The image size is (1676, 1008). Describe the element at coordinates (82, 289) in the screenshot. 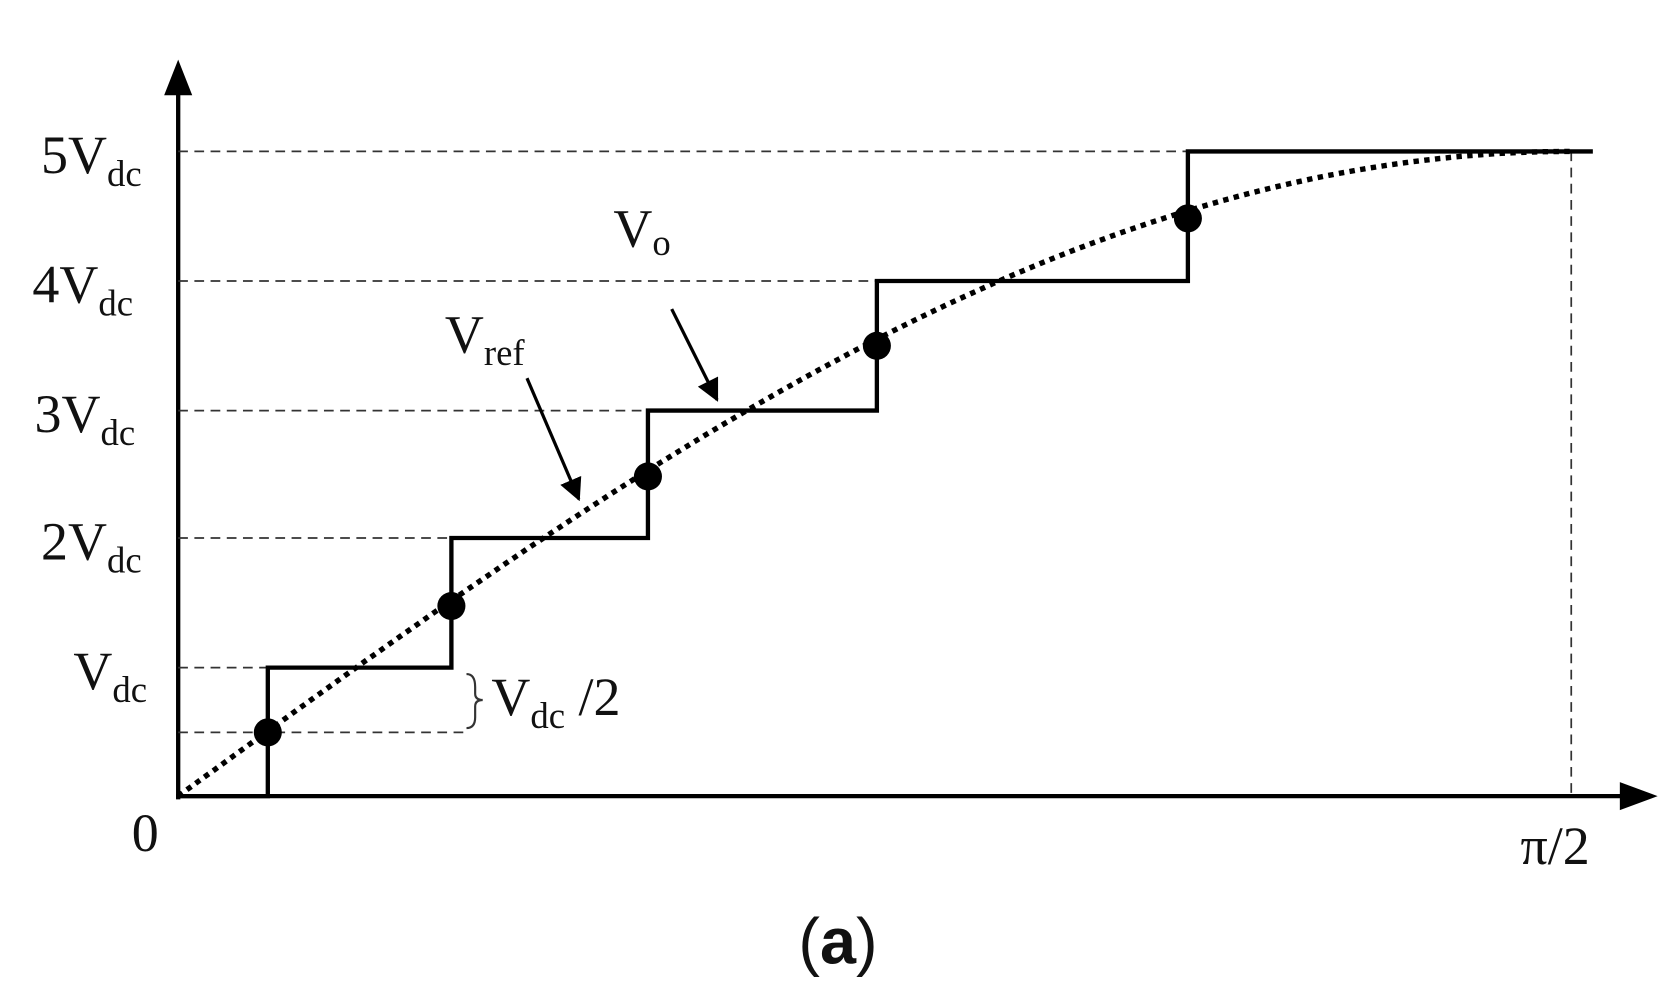

I see `y-label: 4Vdc` at that location.